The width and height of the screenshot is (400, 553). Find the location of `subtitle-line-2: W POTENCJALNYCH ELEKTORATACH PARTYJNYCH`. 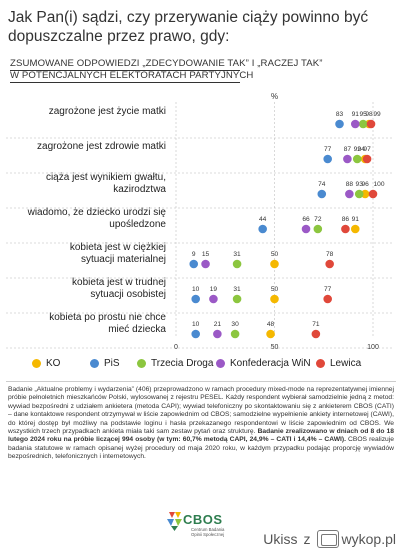

subtitle-line-2: W POTENCJALNYCH ELEKTORATACH PARTYJNYCH is located at coordinates (132, 75).